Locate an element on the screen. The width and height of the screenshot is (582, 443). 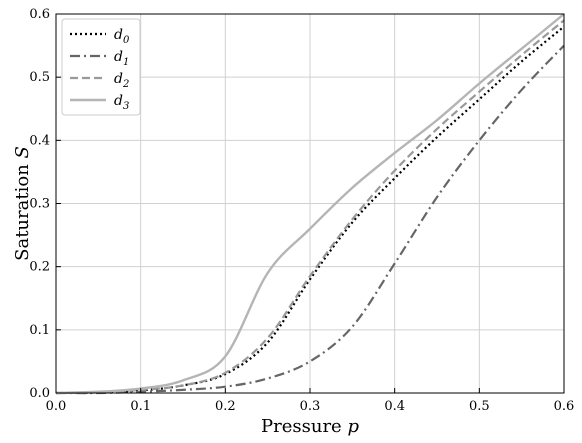
x-tick-label: 0.3 is located at coordinates (310, 406).